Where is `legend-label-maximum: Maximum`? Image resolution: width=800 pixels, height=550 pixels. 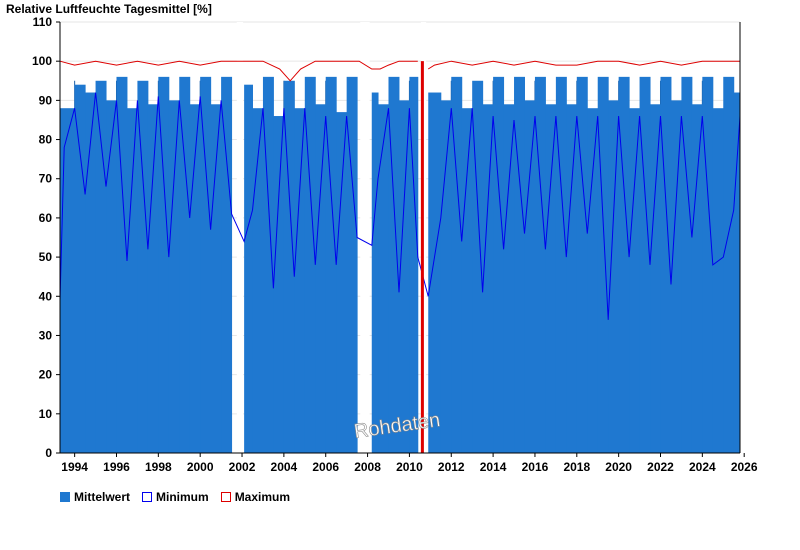
legend-label-maximum: Maximum is located at coordinates (262, 497).